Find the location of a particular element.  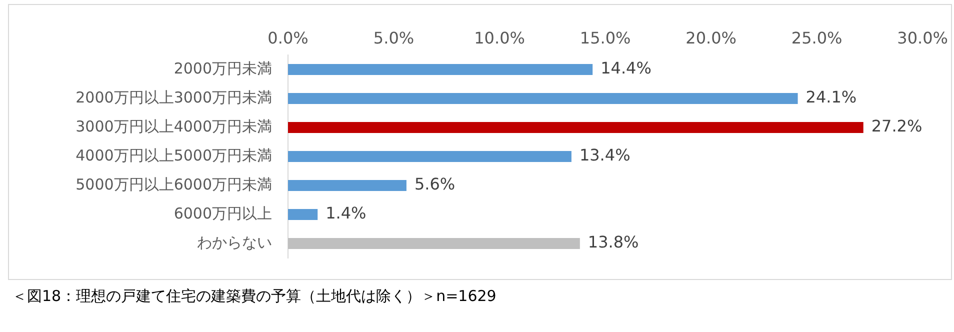

x-tick-label: 20.0% is located at coordinates (711, 38).